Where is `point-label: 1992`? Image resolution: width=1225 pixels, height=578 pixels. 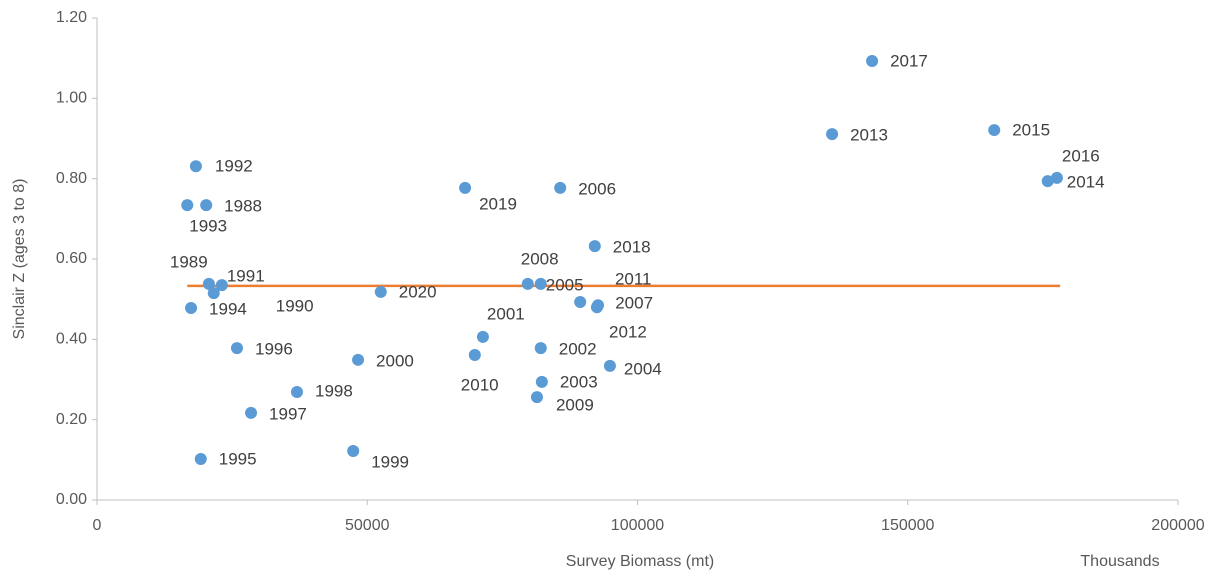 point-label: 1992 is located at coordinates (234, 166).